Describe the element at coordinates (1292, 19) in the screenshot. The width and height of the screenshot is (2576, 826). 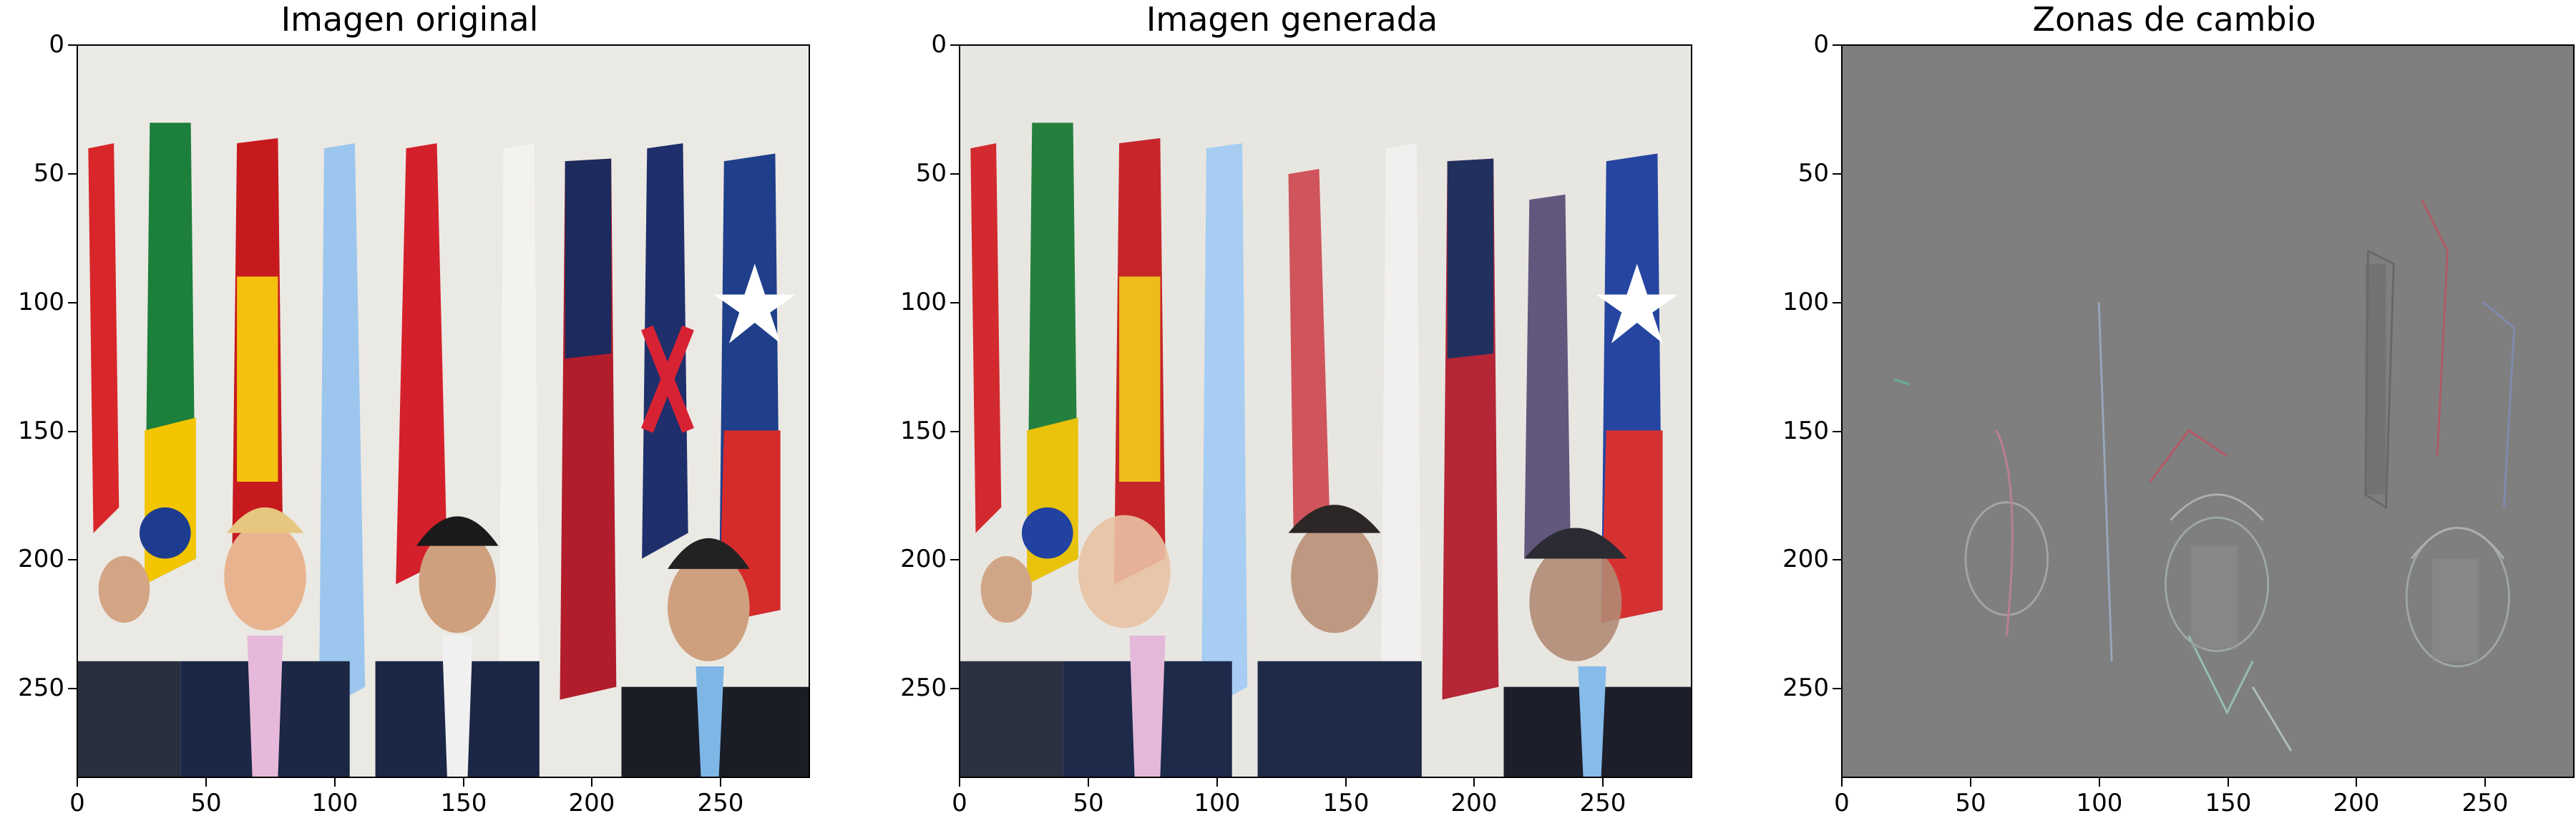
I see `panel-title: Imagen generada` at that location.